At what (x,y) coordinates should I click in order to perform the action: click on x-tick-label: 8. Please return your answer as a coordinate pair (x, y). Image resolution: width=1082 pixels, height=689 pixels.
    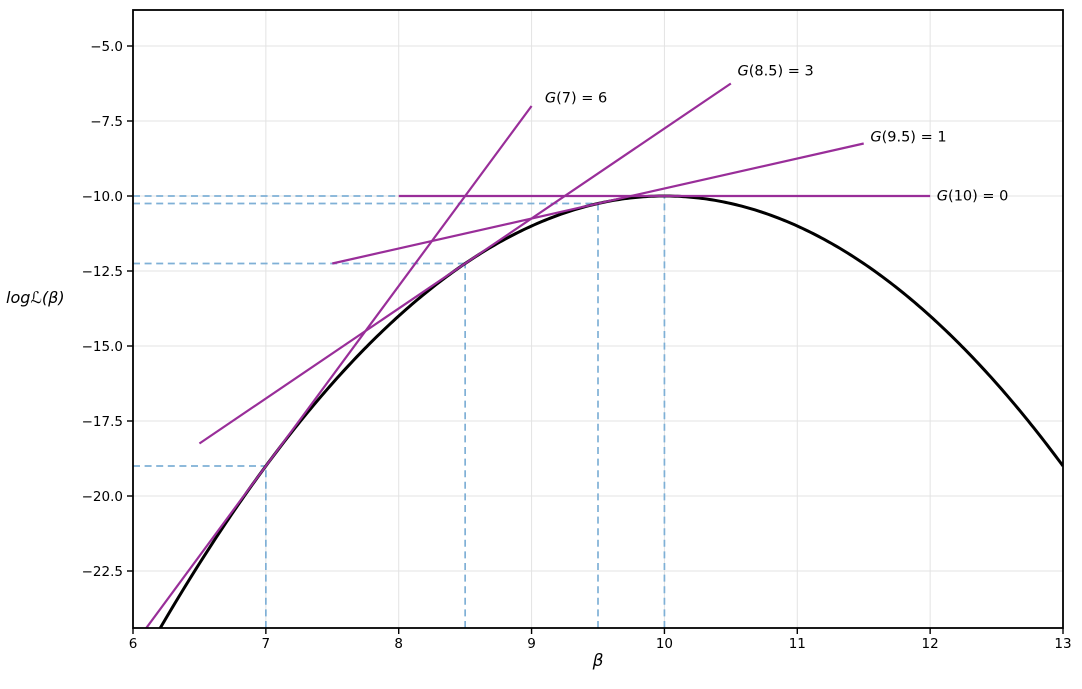
    Looking at the image, I should click on (398, 644).